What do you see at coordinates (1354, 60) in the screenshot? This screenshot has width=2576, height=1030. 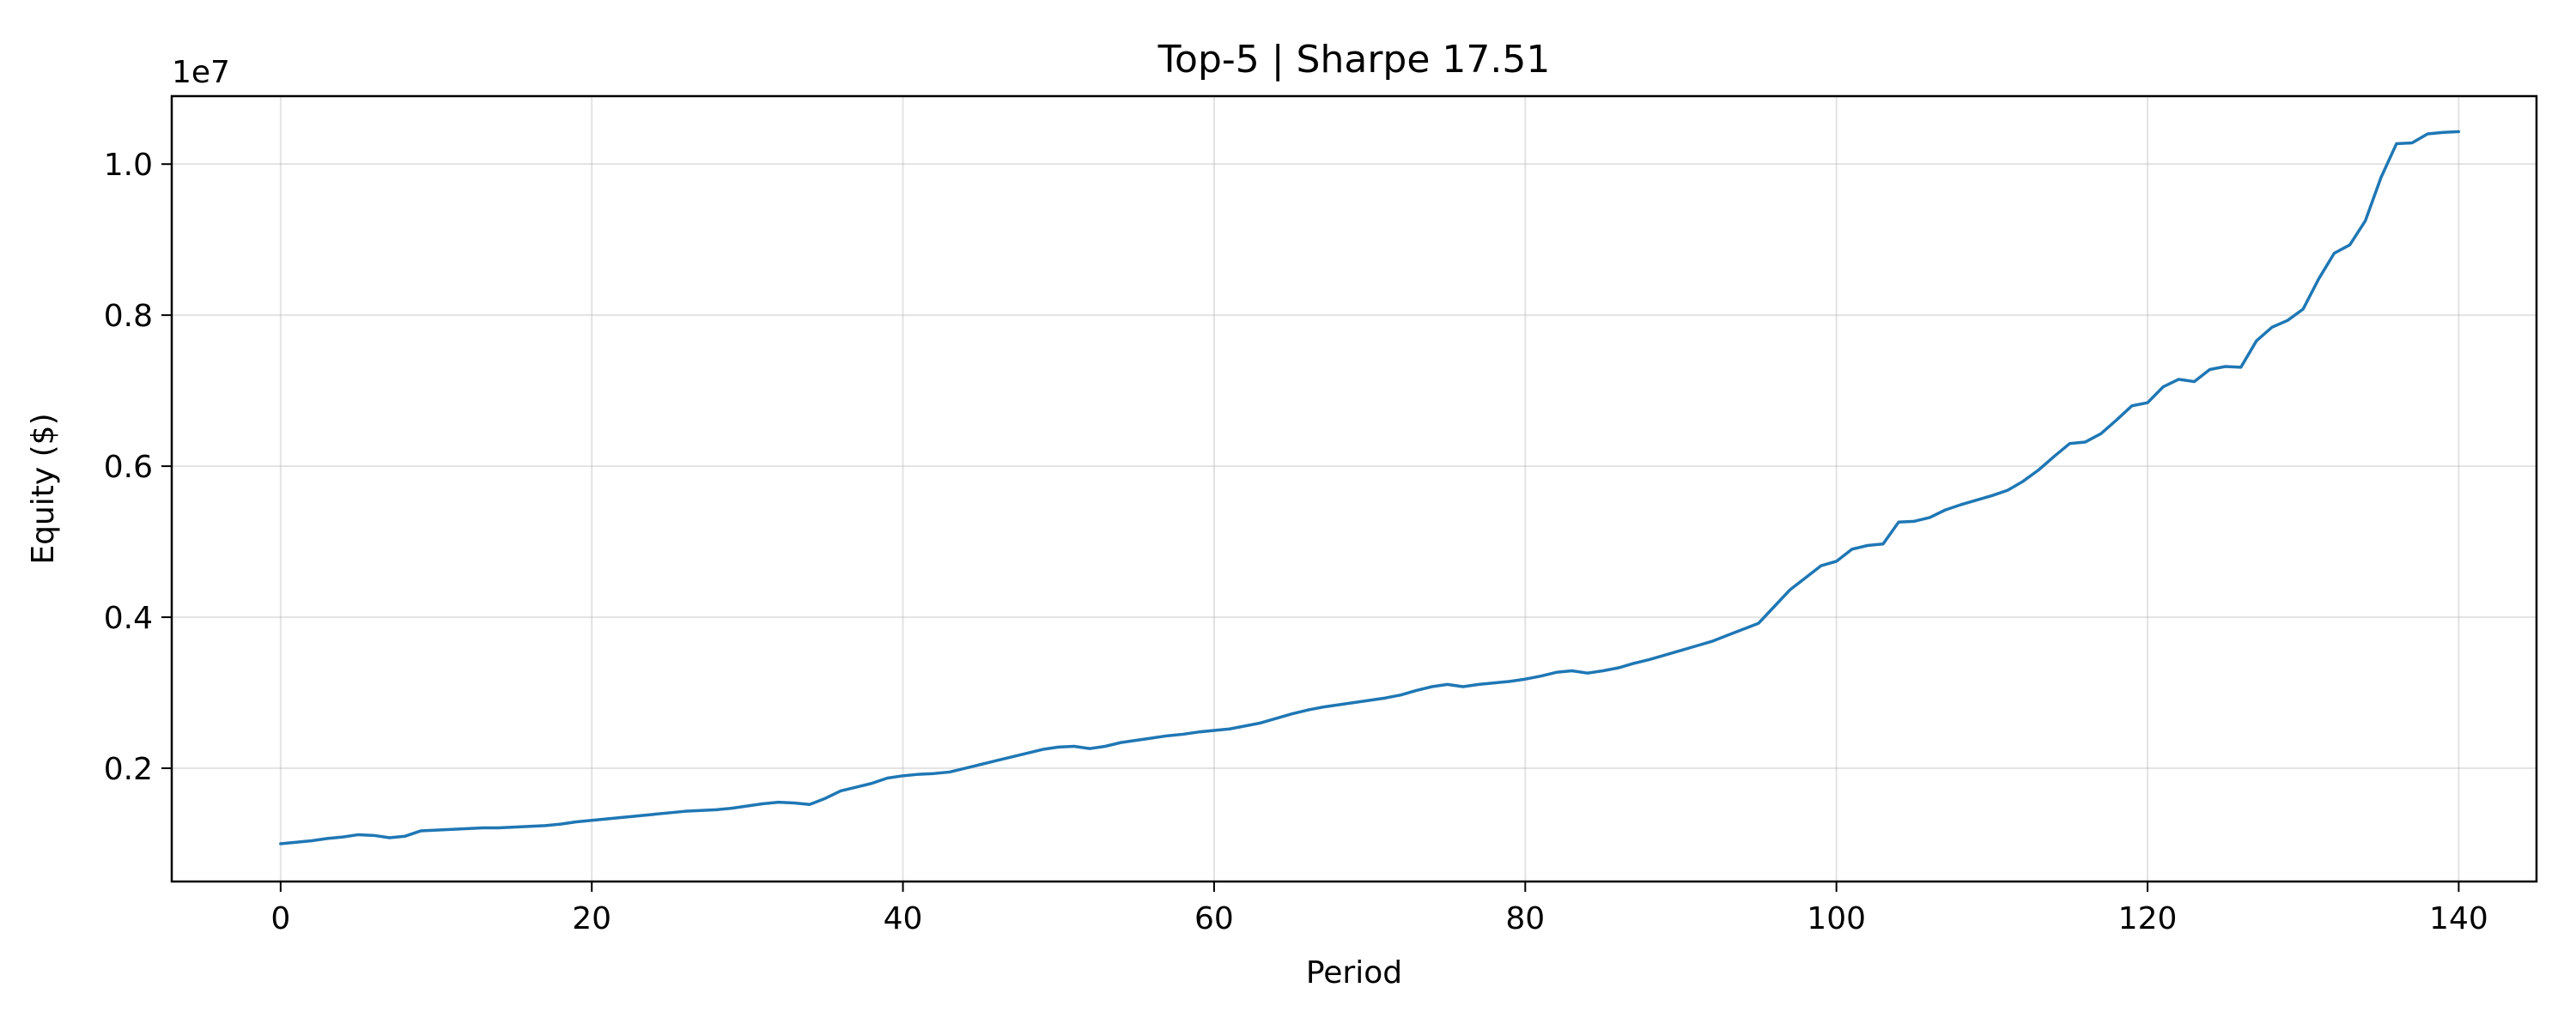 I see `chart-title: Top-5 | Sharpe 17.51` at bounding box center [1354, 60].